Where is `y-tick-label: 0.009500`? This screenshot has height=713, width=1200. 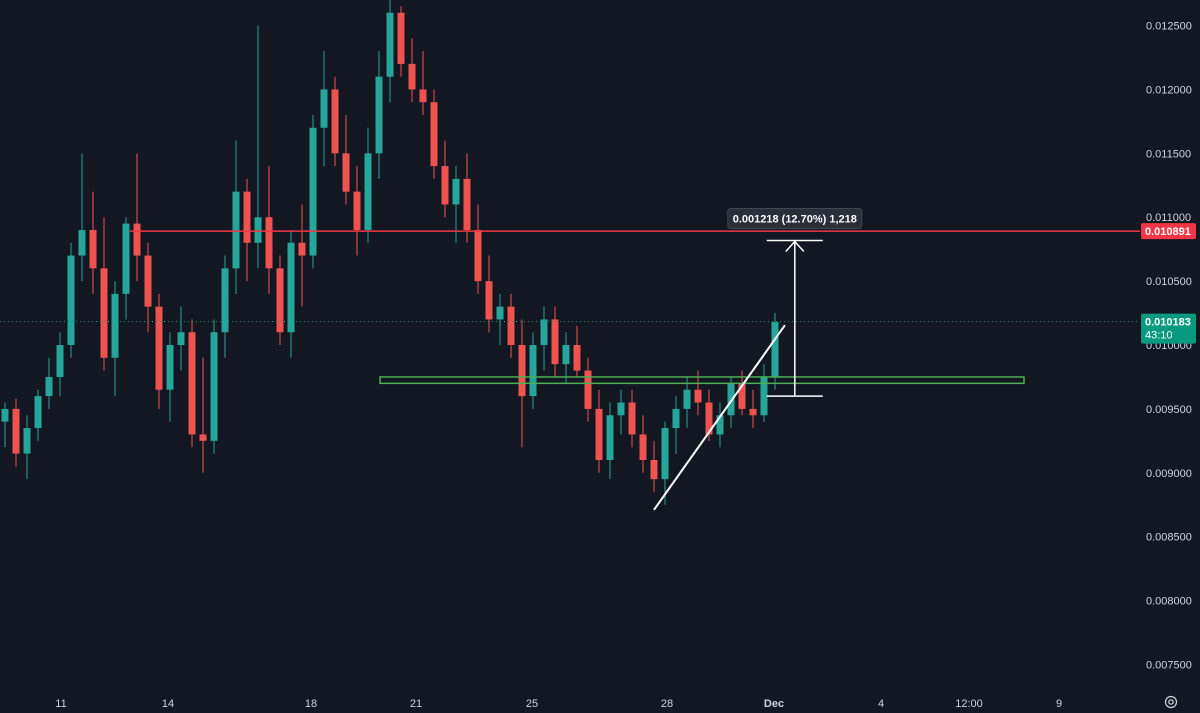 y-tick-label: 0.009500 is located at coordinates (1169, 410).